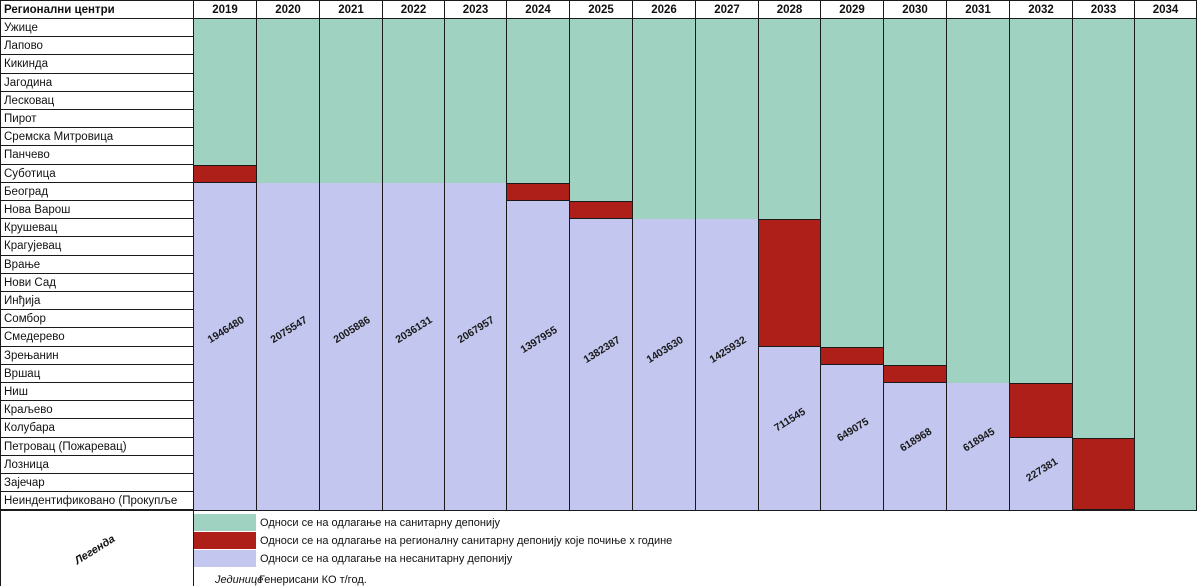 Image resolution: width=1197 pixels, height=586 pixels. I want to click on year-header-2026: 2026, so click(664, 9).